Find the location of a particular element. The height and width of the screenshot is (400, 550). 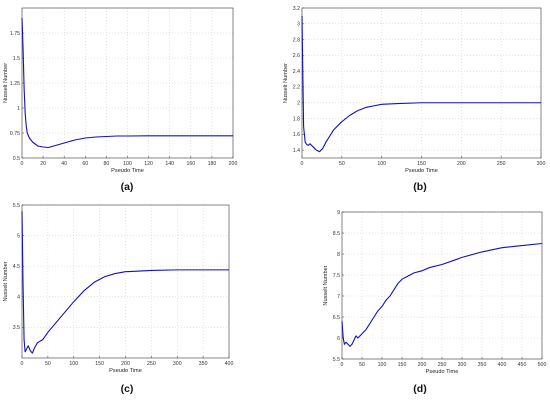

x-tick-label: 80 is located at coordinates (107, 164).